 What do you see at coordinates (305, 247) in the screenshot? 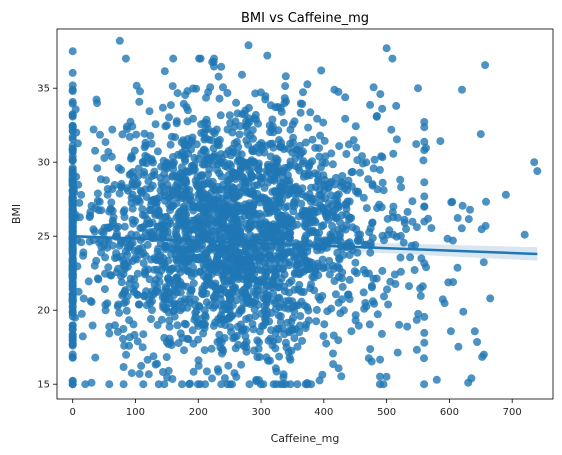
I see `regression-fit` at bounding box center [305, 247].